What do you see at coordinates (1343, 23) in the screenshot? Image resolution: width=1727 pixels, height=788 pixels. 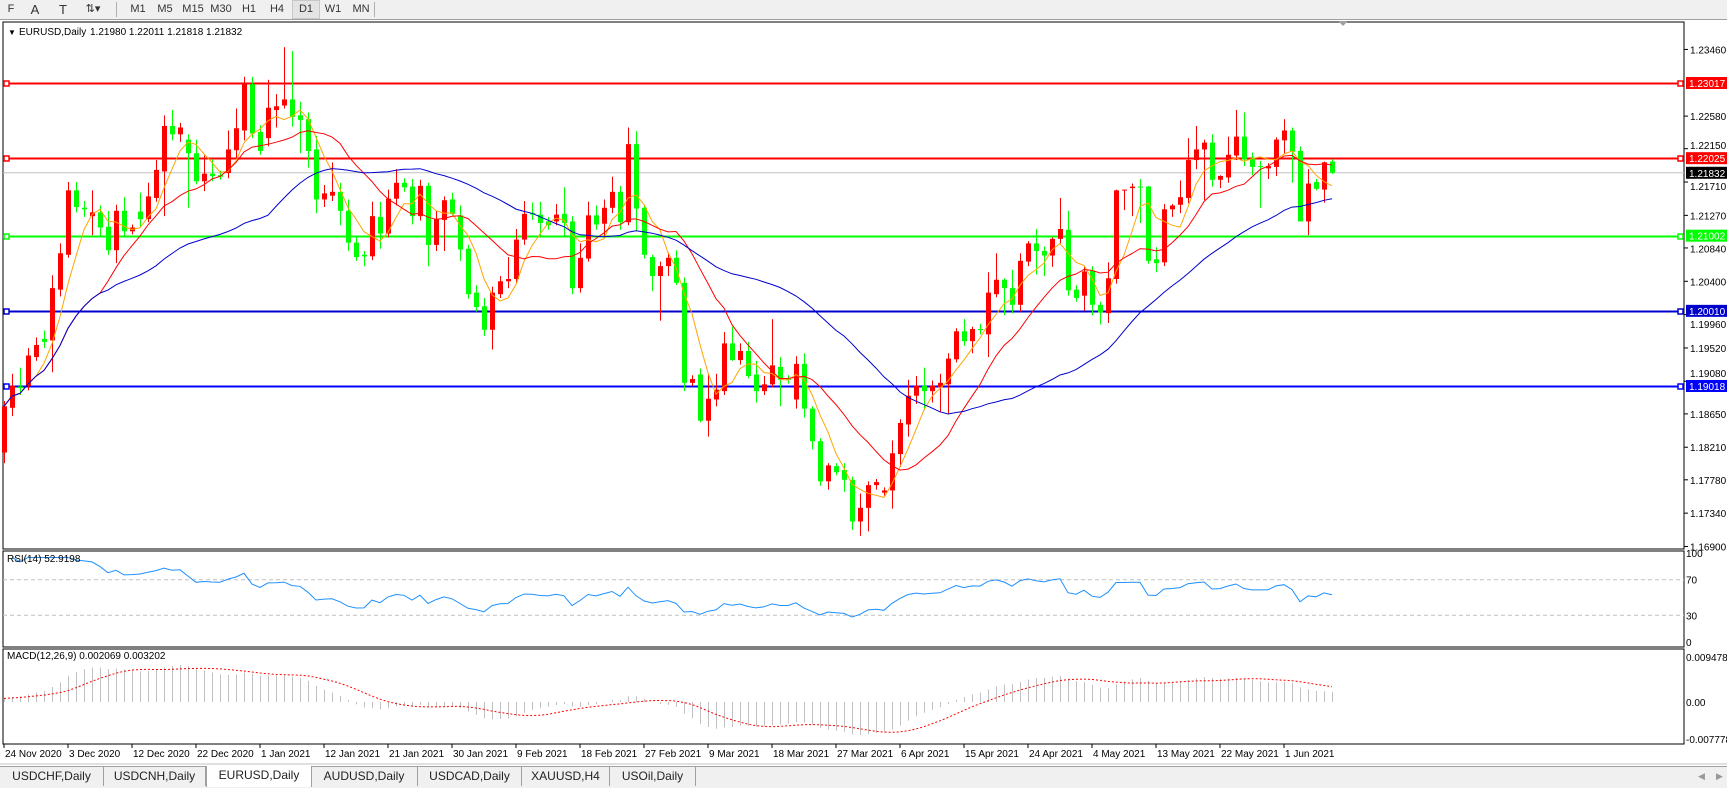 I see `chart-shift-marker` at bounding box center [1343, 23].